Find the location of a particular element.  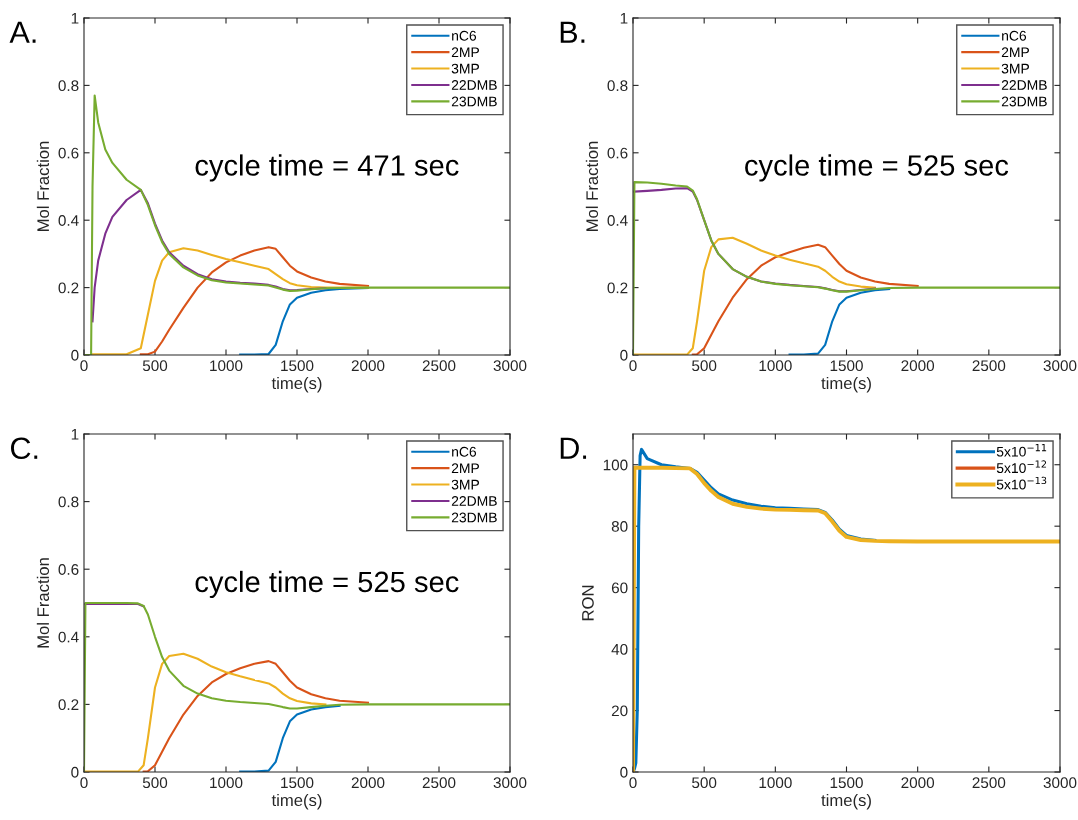

legend-label: 5x10$^{−13}$ is located at coordinates (1021, 483).